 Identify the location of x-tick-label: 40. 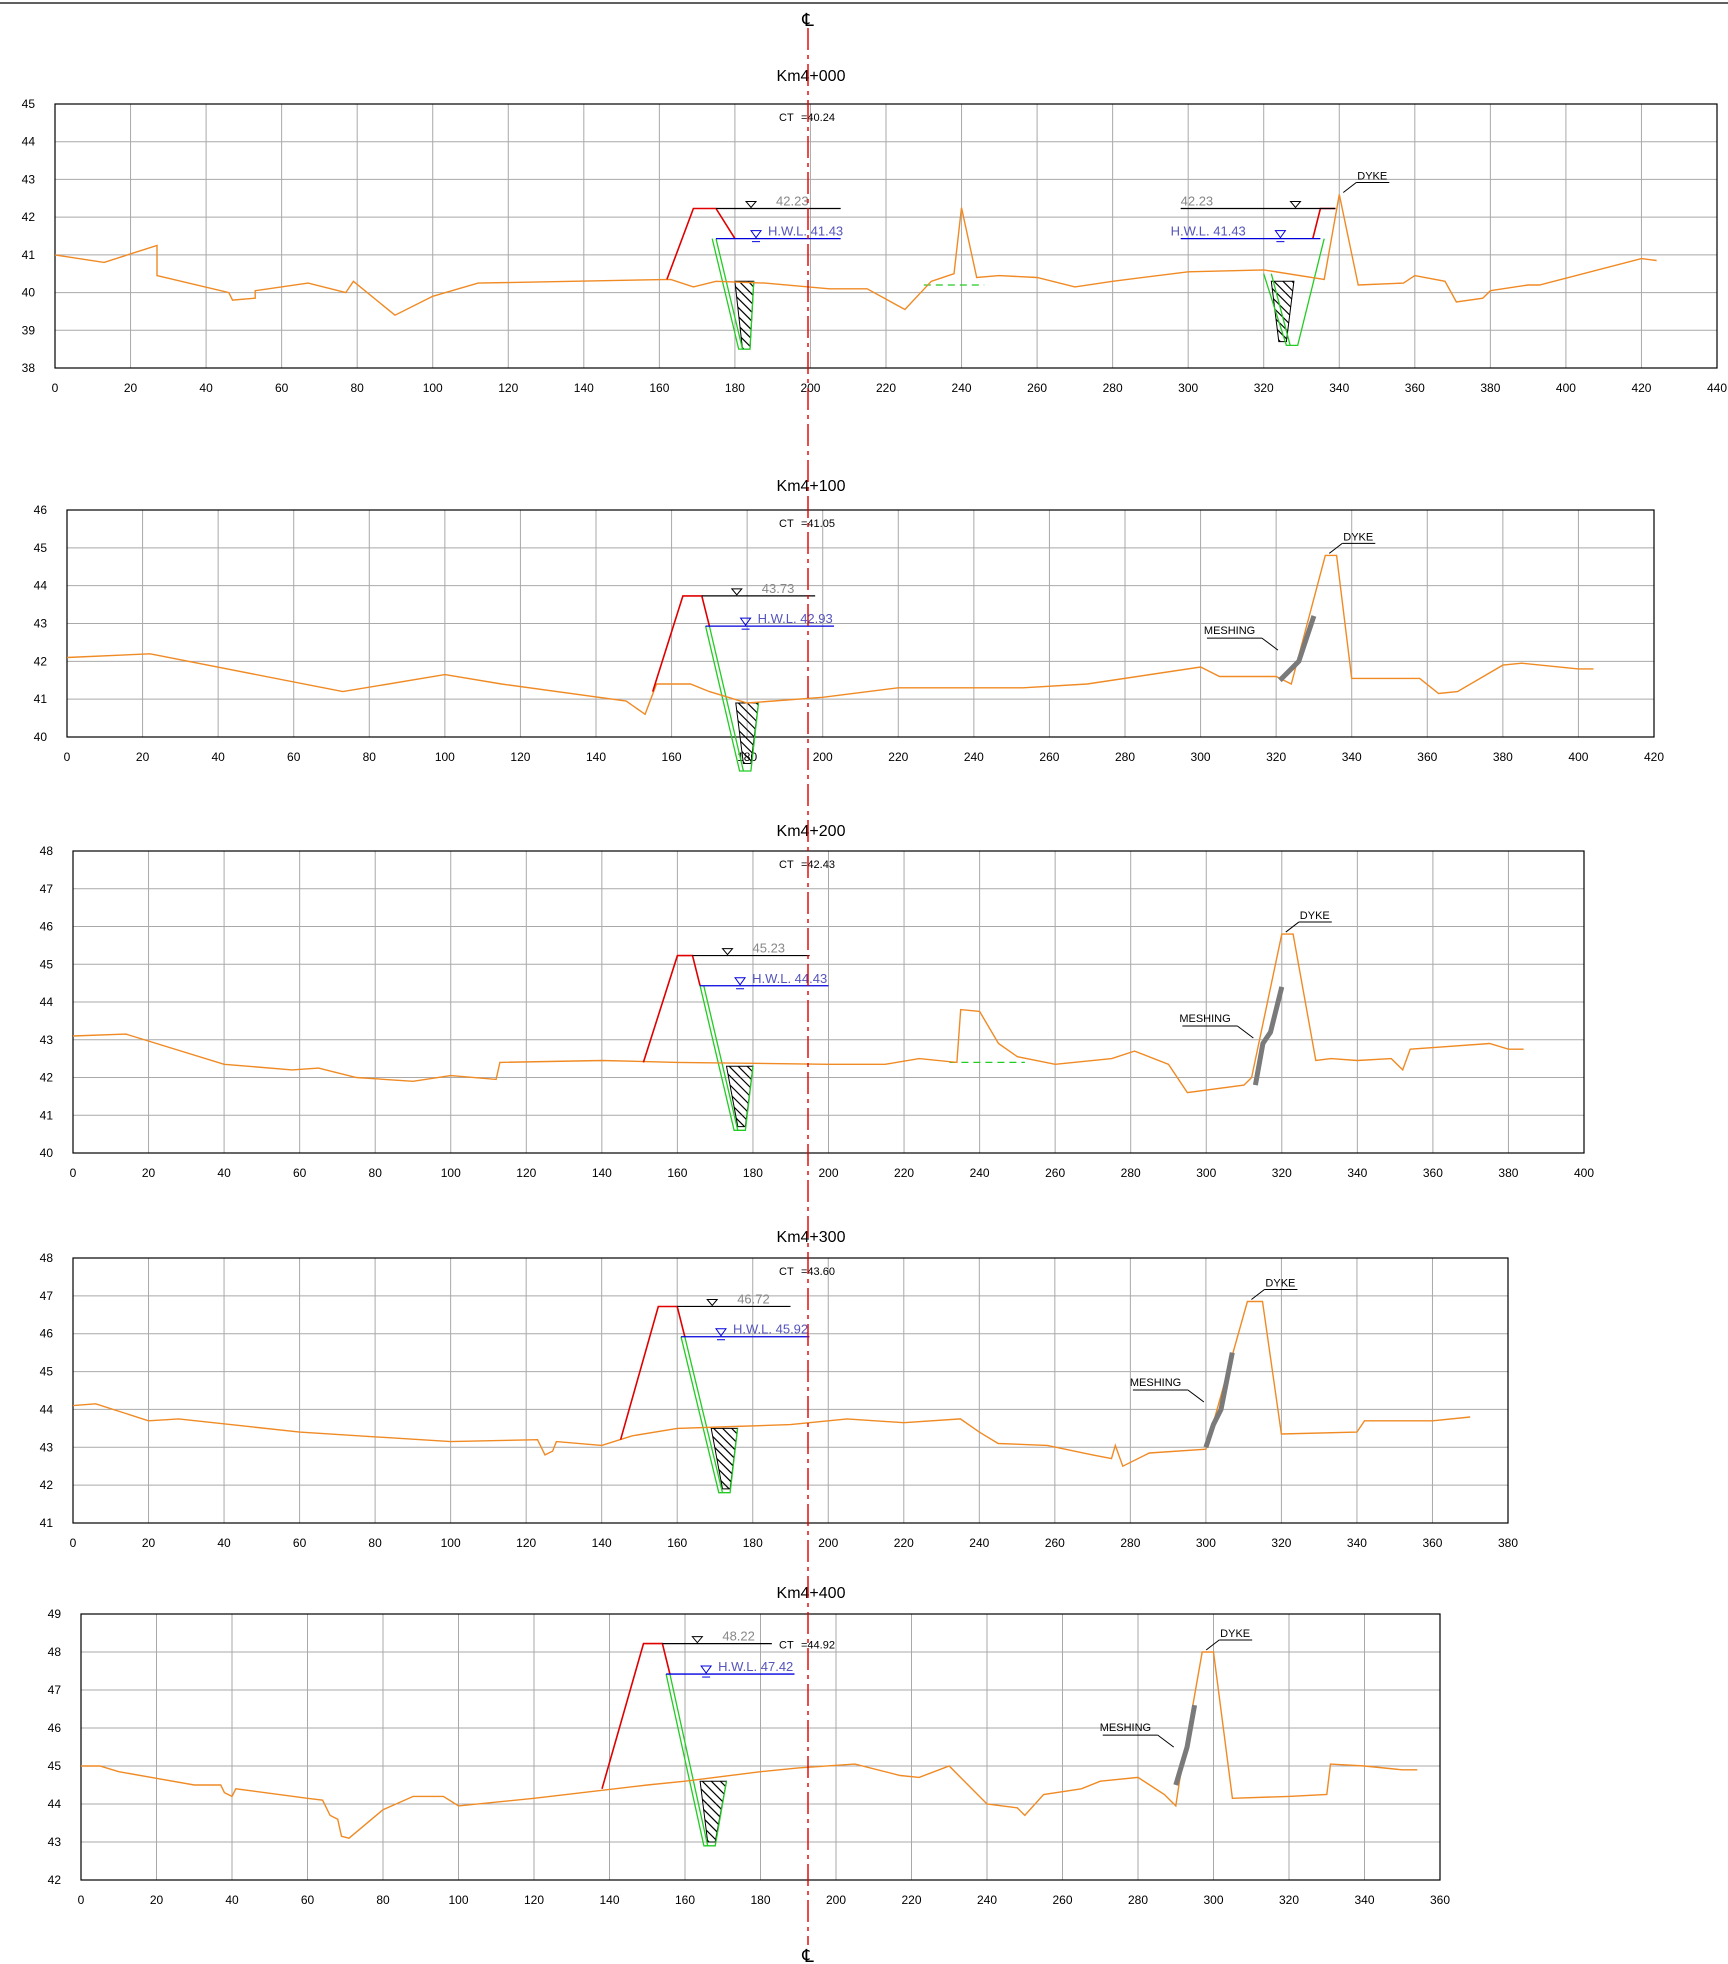
(224, 1543).